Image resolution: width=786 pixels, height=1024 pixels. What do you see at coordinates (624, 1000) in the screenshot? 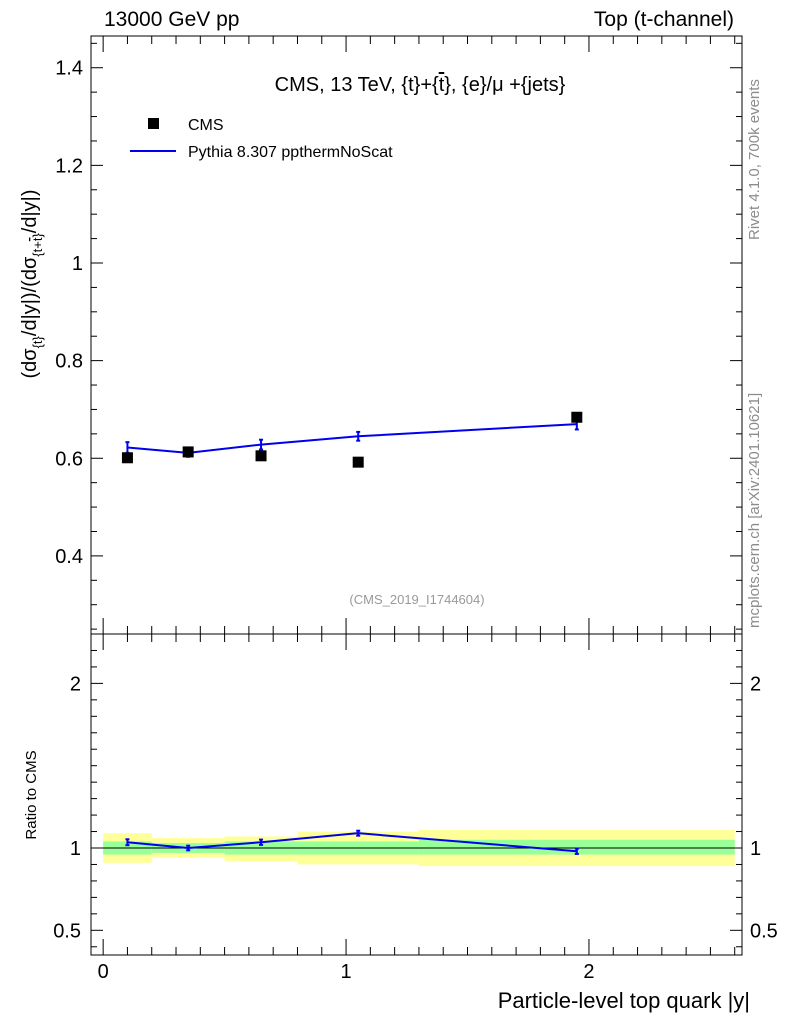
I see `ratio-x-axis-label: Particle-level top quark |y|` at bounding box center [624, 1000].